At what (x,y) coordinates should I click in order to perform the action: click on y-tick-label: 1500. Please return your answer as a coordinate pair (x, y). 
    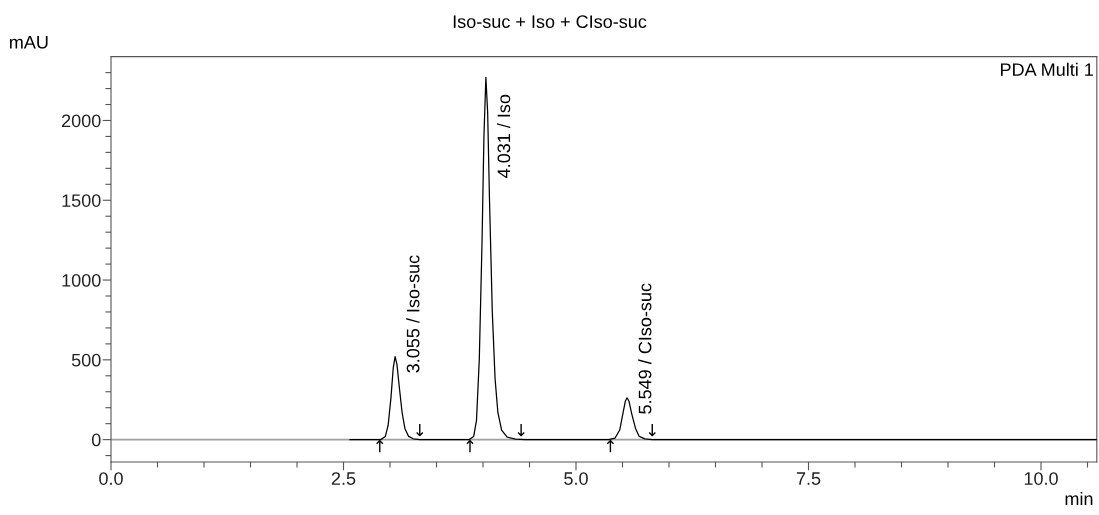
    Looking at the image, I should click on (81, 200).